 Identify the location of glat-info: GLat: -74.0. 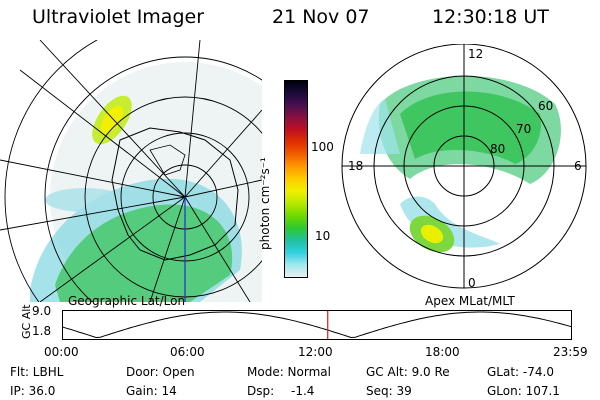
(520, 372).